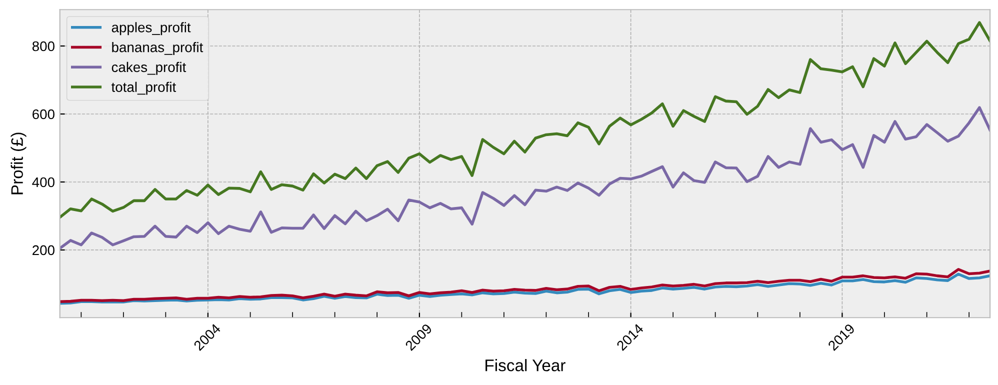 Image resolution: width=998 pixels, height=385 pixels. Describe the element at coordinates (158, 48) in the screenshot. I see `legend-label: bananas_profit` at that location.